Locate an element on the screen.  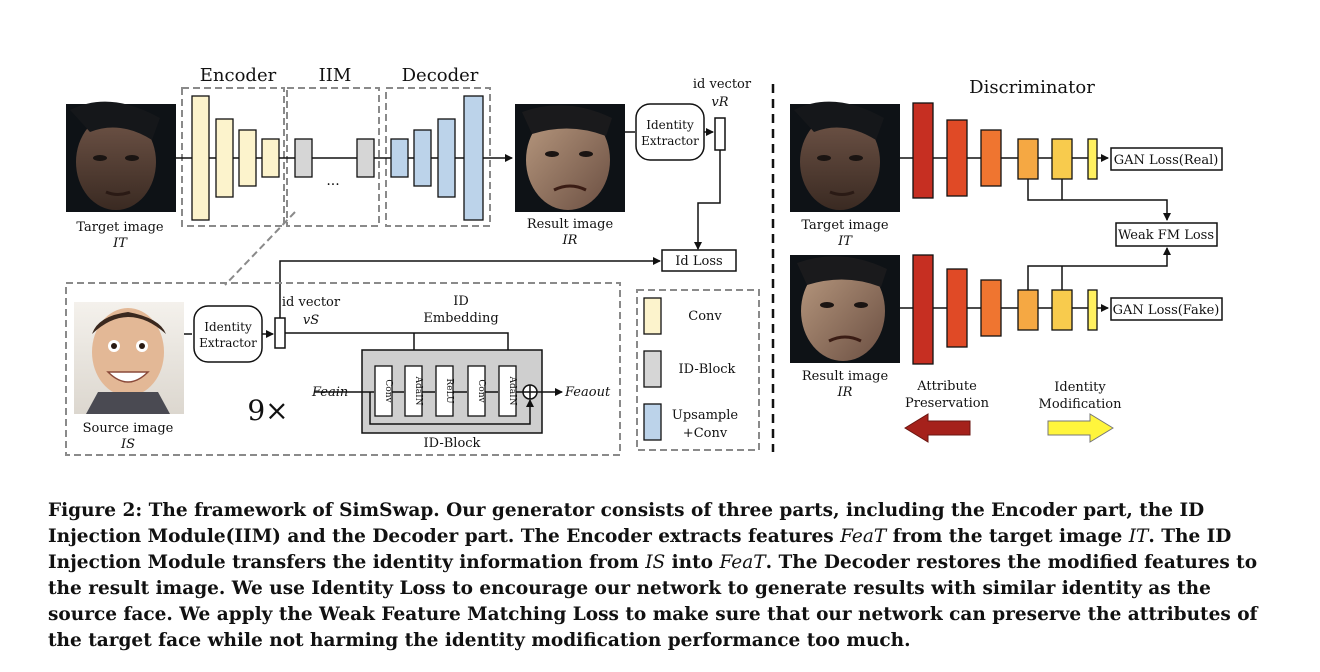
result-image-symbol: IR is located at coordinates (570, 240).